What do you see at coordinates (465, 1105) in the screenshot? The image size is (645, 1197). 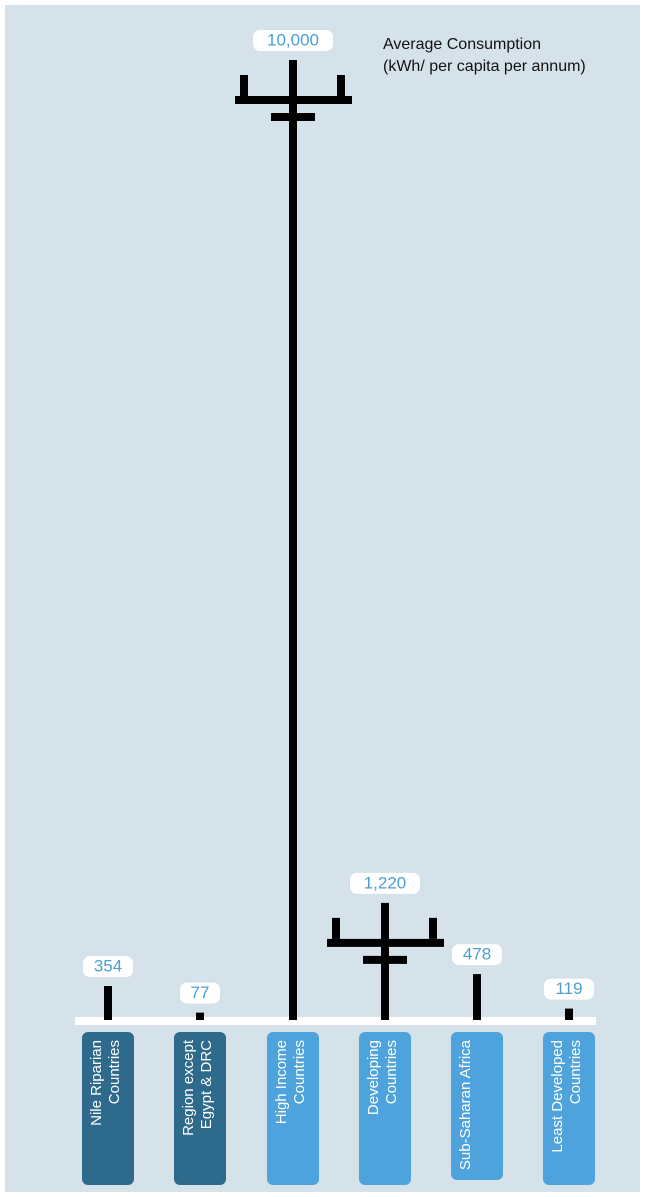 I see `x-tick-label: Sub-Saharan Africa` at bounding box center [465, 1105].